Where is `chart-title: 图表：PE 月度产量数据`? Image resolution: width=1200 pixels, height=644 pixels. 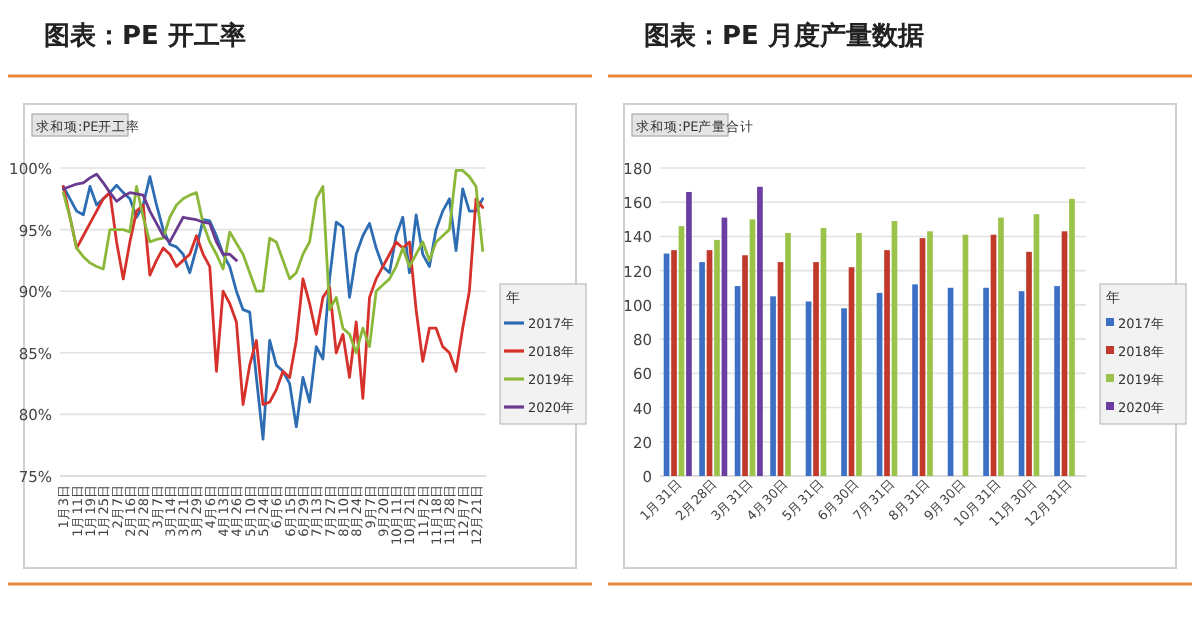
chart-title: 图表：PE 月度产量数据 is located at coordinates (784, 36).